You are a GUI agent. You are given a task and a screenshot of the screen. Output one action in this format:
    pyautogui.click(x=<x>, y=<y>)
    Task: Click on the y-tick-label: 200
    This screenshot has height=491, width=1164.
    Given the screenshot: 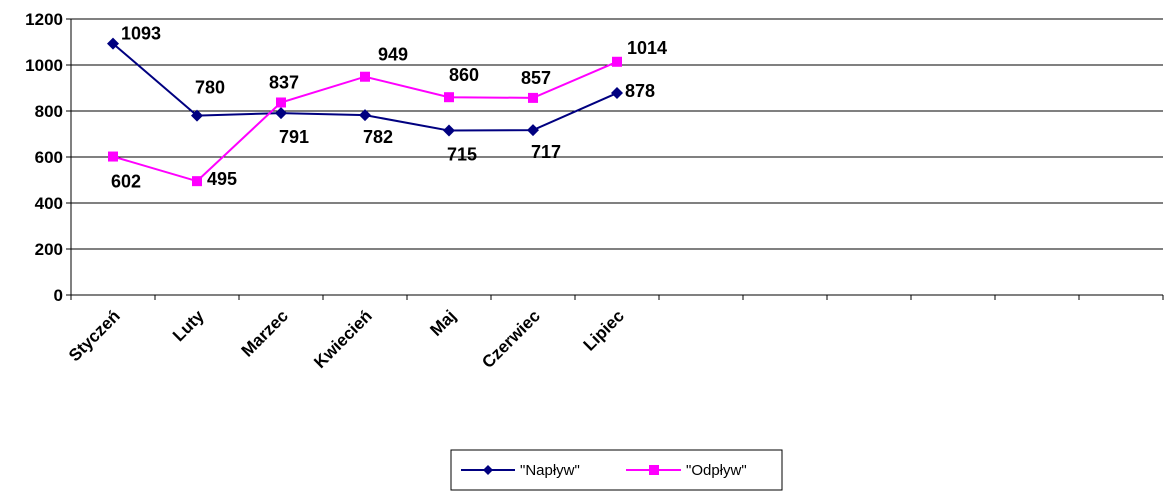 What is the action you would take?
    pyautogui.click(x=49, y=249)
    